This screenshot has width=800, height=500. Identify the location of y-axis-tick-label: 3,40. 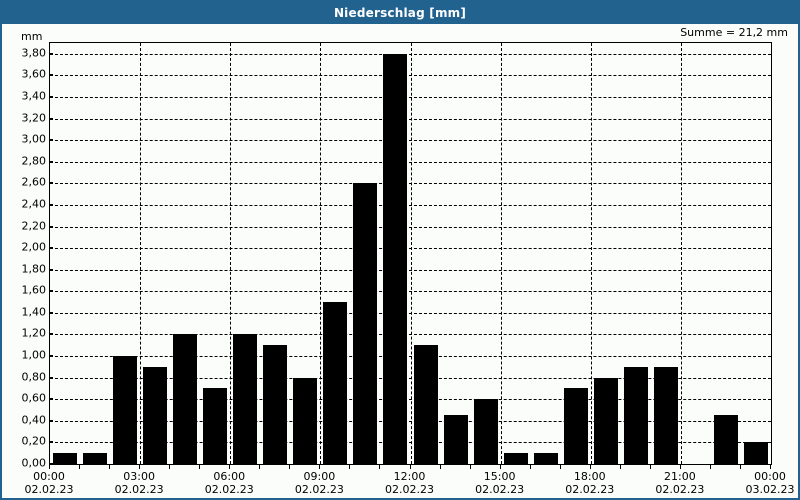
(34, 96).